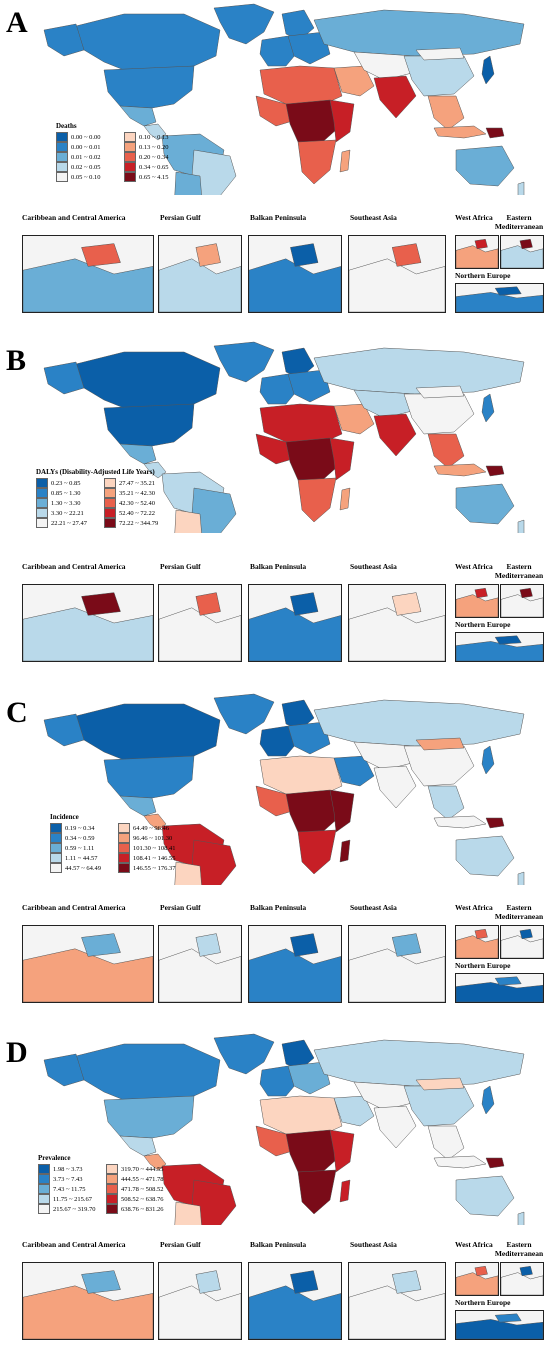 This screenshot has height=1360, width=550. I want to click on legend-item: 3.30 ~ 22.21, so click(67, 513).